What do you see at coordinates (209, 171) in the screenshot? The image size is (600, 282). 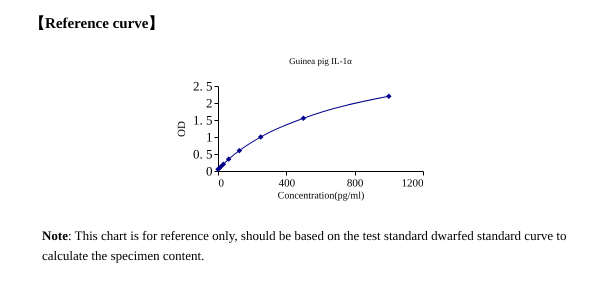 I see `y-tick-label: 0` at bounding box center [209, 171].